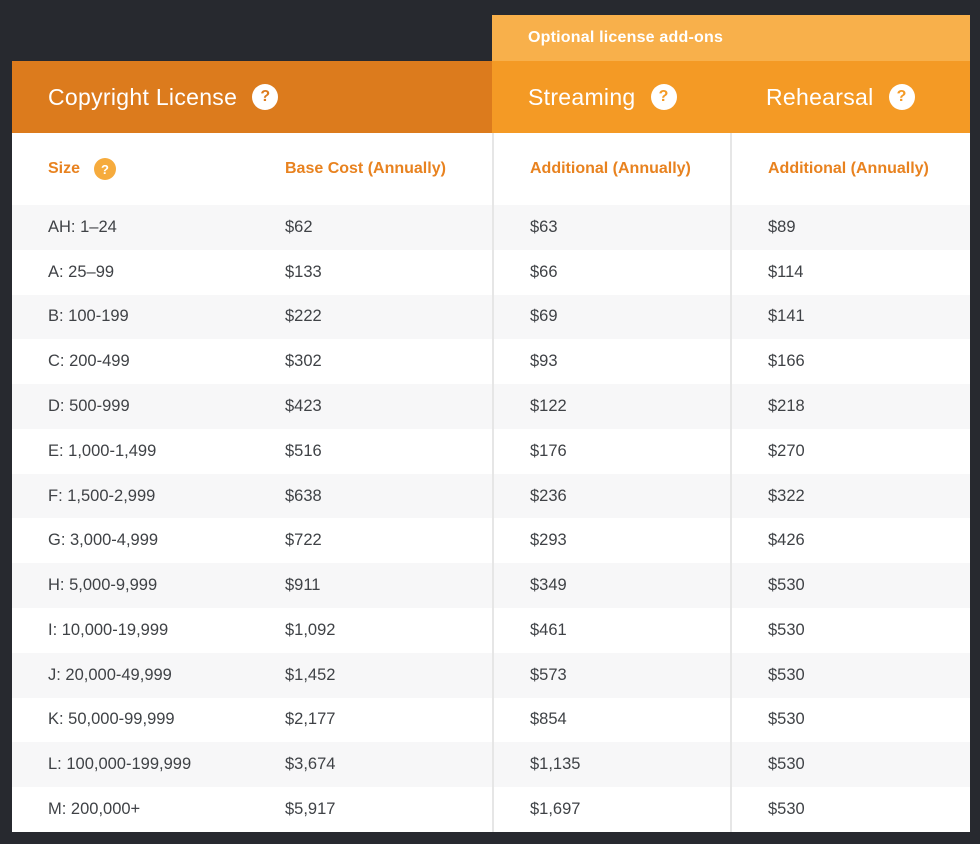 The image size is (980, 844). Describe the element at coordinates (303, 585) in the screenshot. I see `base-cost-cell: $911` at that location.